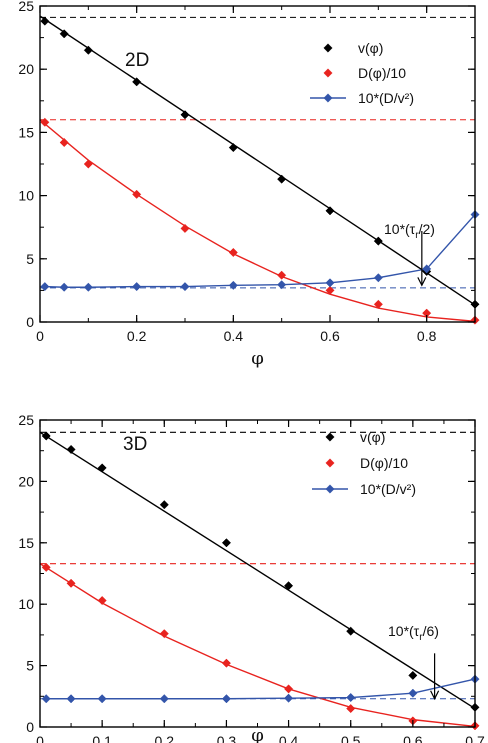 This screenshot has width=488, height=743. I want to click on legend-label: D(φ)/10, so click(384, 463).